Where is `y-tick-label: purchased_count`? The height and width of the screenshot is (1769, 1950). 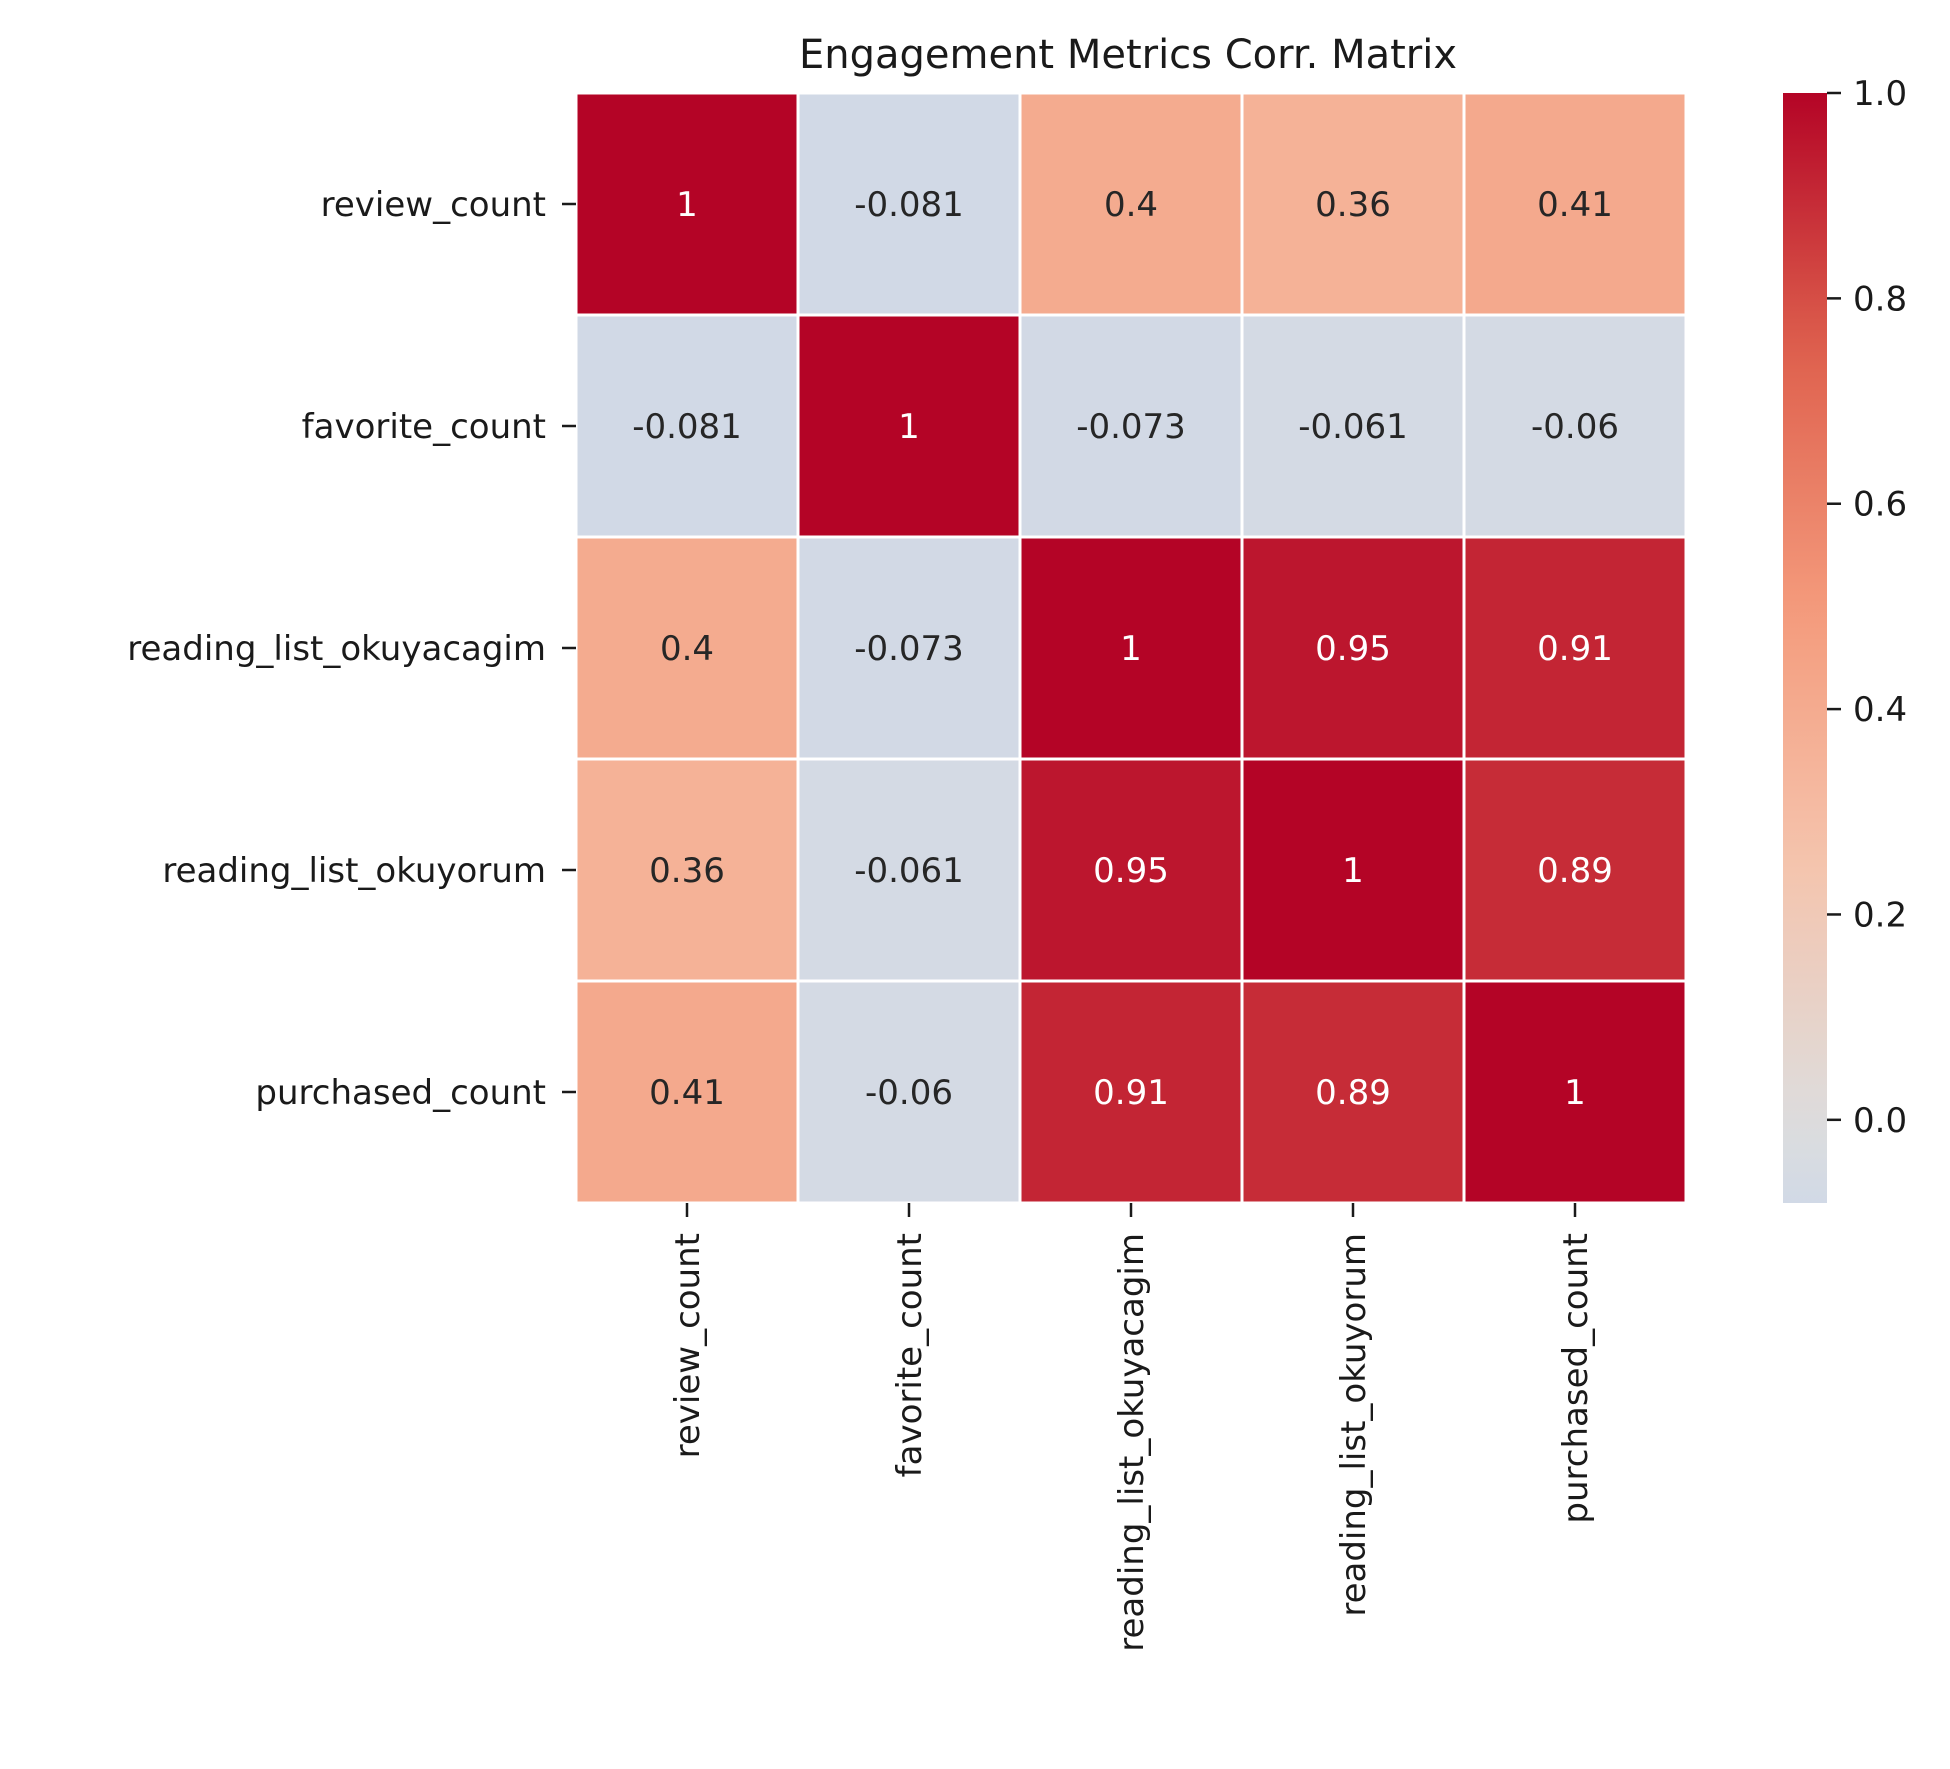 y-tick-label: purchased_count is located at coordinates (400, 1093).